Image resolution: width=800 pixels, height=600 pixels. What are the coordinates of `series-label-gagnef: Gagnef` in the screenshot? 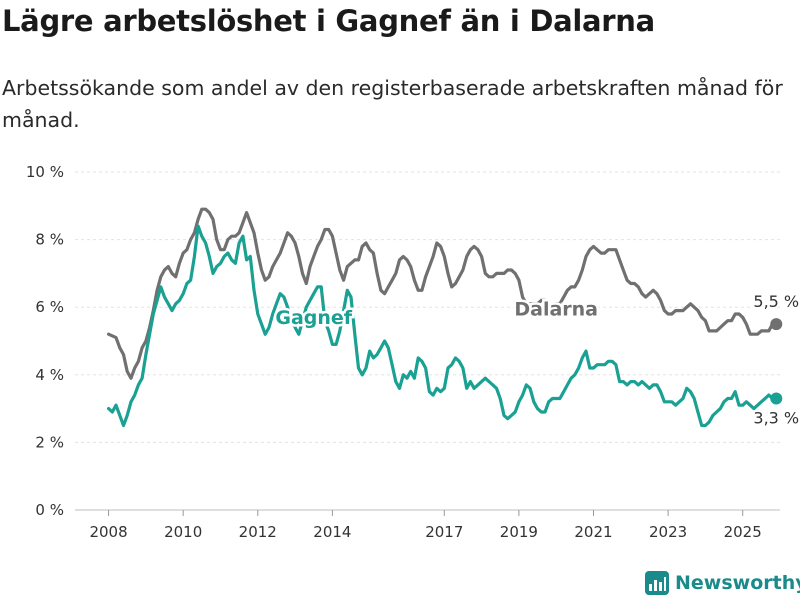 It's located at (313, 318).